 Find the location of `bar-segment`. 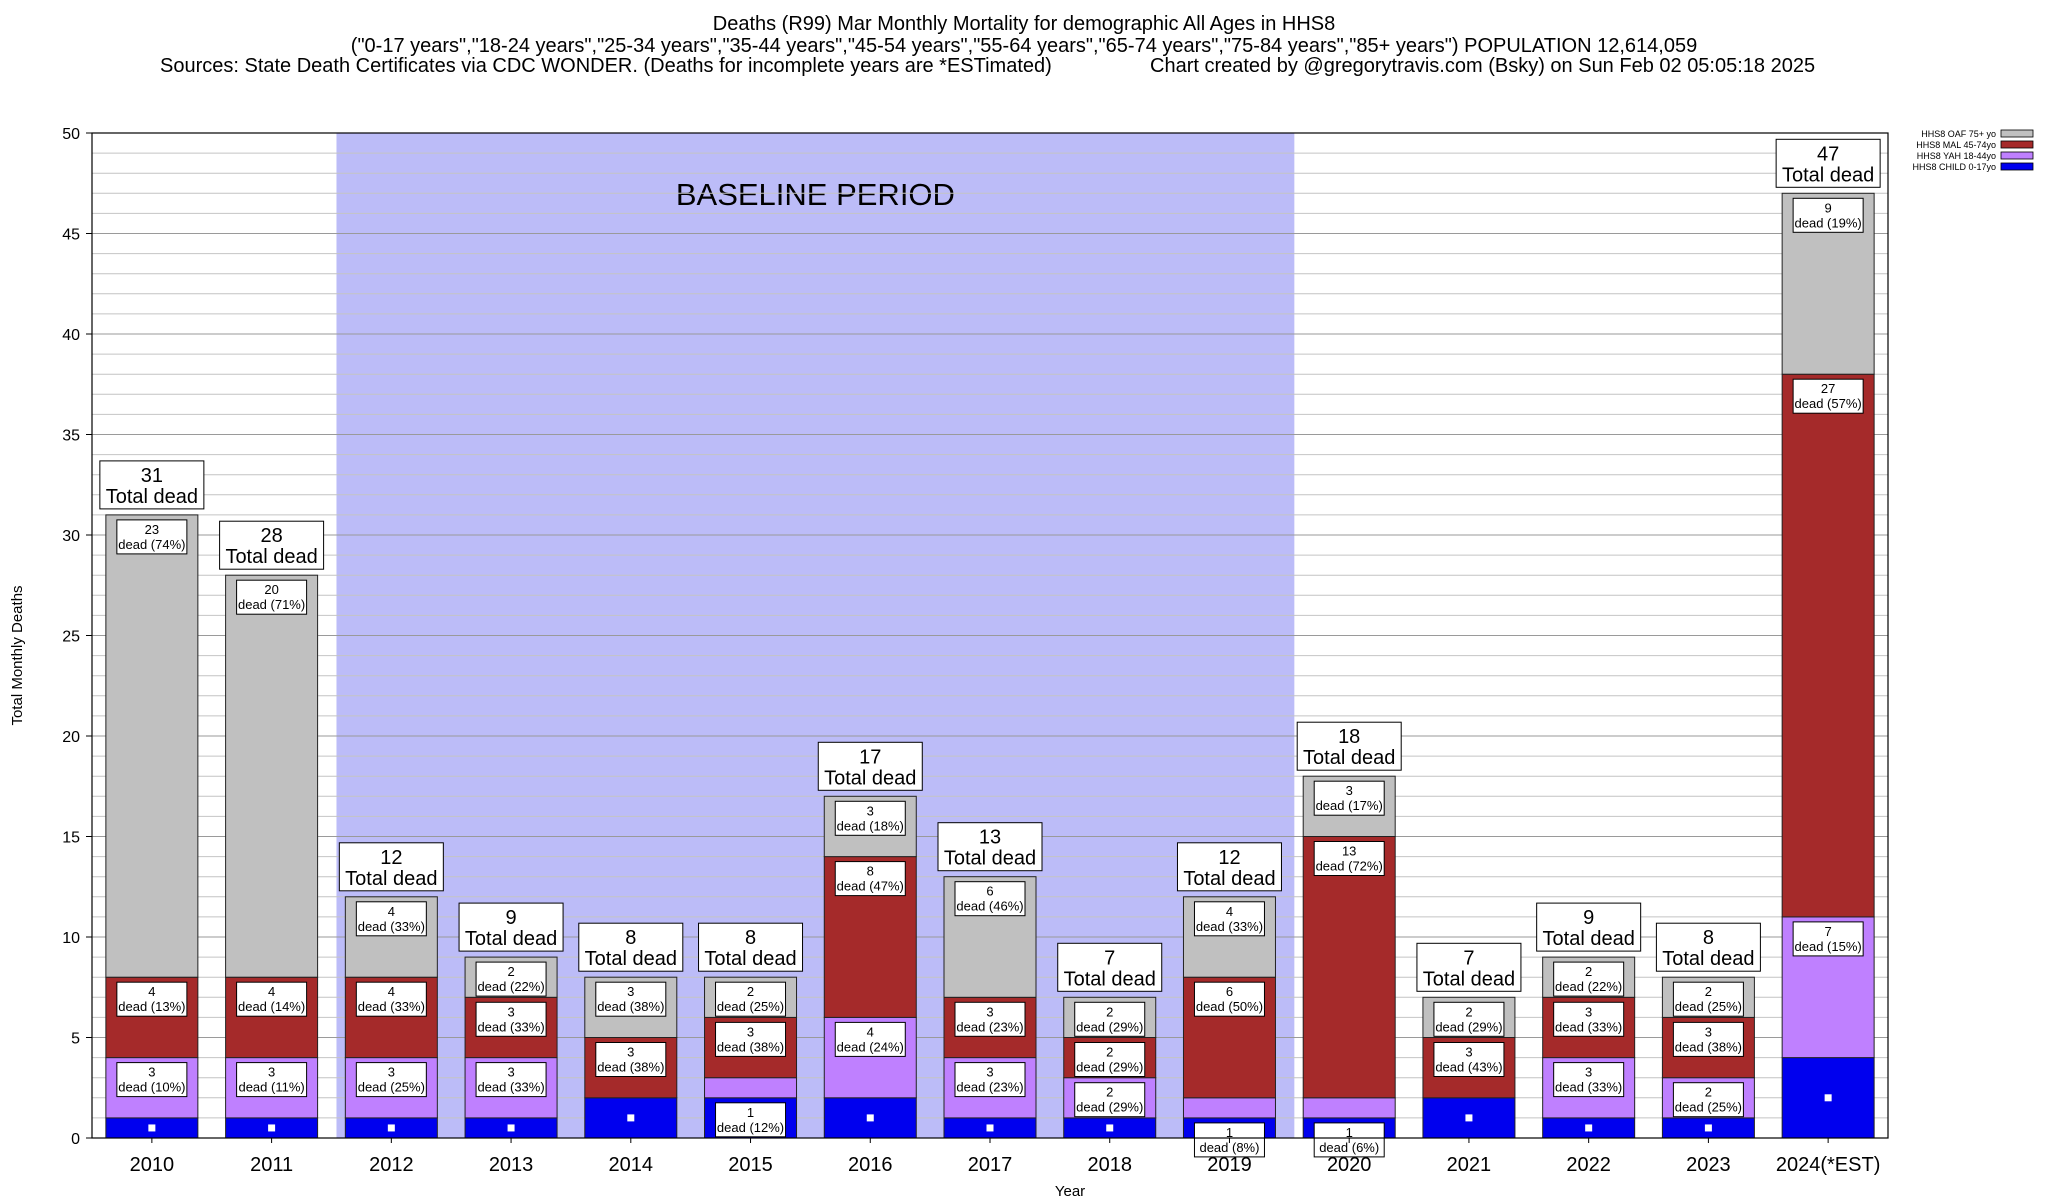

bar-segment is located at coordinates (1828, 645).